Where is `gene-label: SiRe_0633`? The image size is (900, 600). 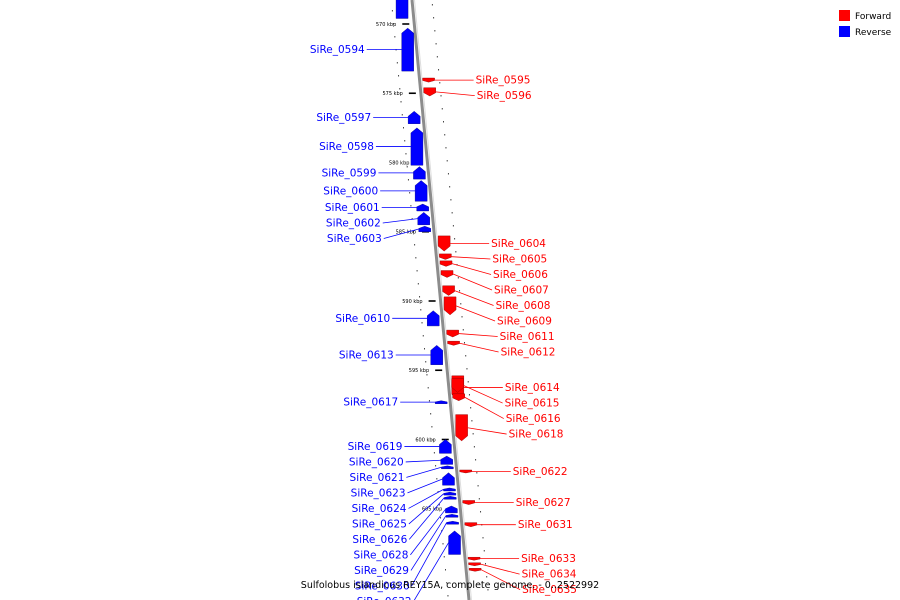
gene-label: SiRe_0633 is located at coordinates (548, 559).